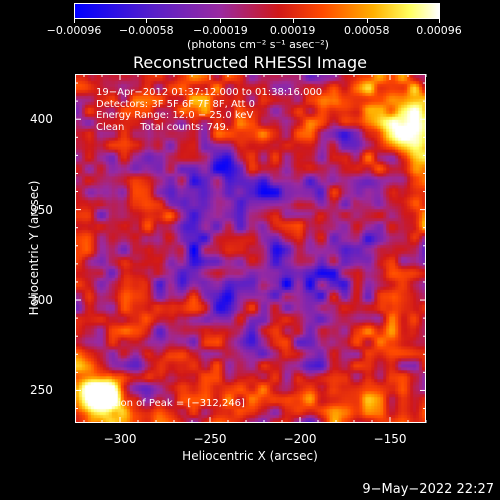 The image size is (500, 500). I want to click on colorbar-tick-label: 0.00096, so click(439, 30).